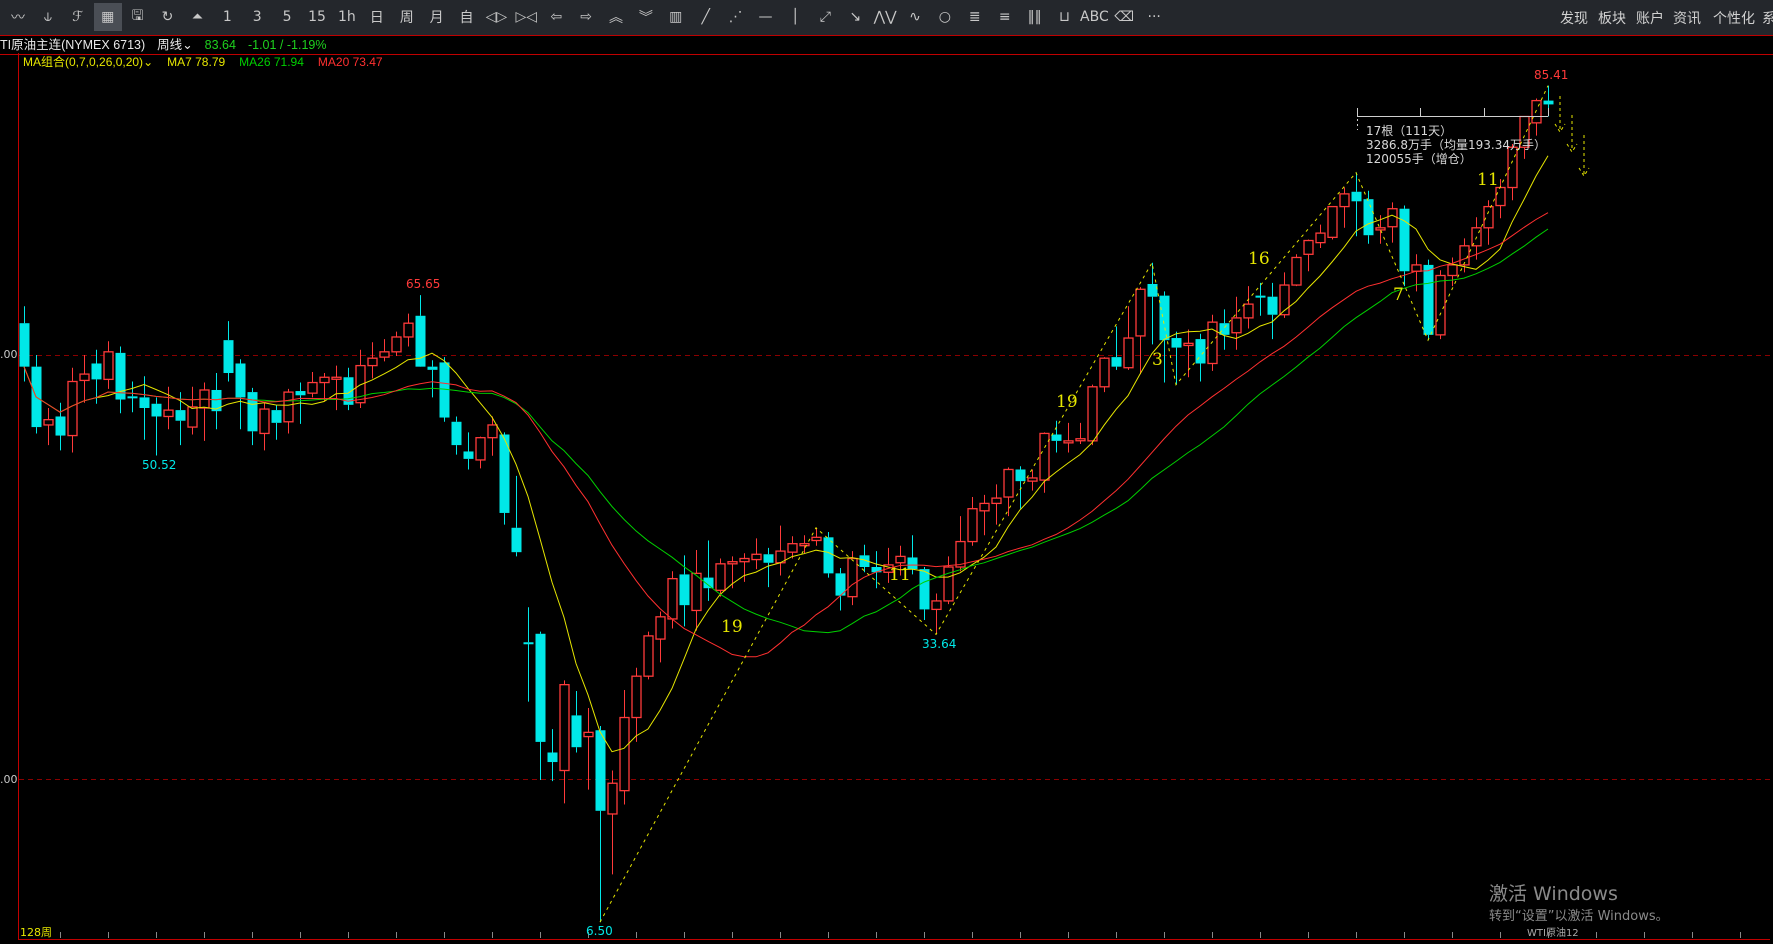 The image size is (1773, 944). I want to click on ma-group-select: MA组合(0,7,0,26,0,20)⌄, so click(88, 62).